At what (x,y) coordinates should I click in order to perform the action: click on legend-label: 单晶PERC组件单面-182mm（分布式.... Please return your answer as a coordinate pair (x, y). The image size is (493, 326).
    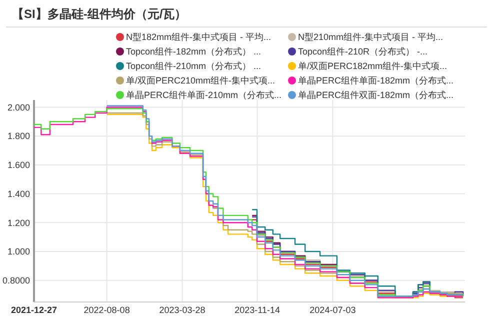
    Looking at the image, I should click on (376, 81).